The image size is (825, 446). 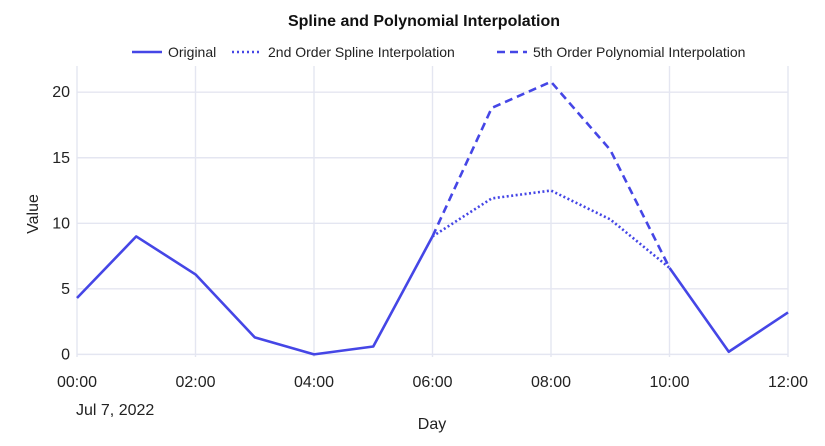 What do you see at coordinates (61, 158) in the screenshot?
I see `y-tick-label: 15` at bounding box center [61, 158].